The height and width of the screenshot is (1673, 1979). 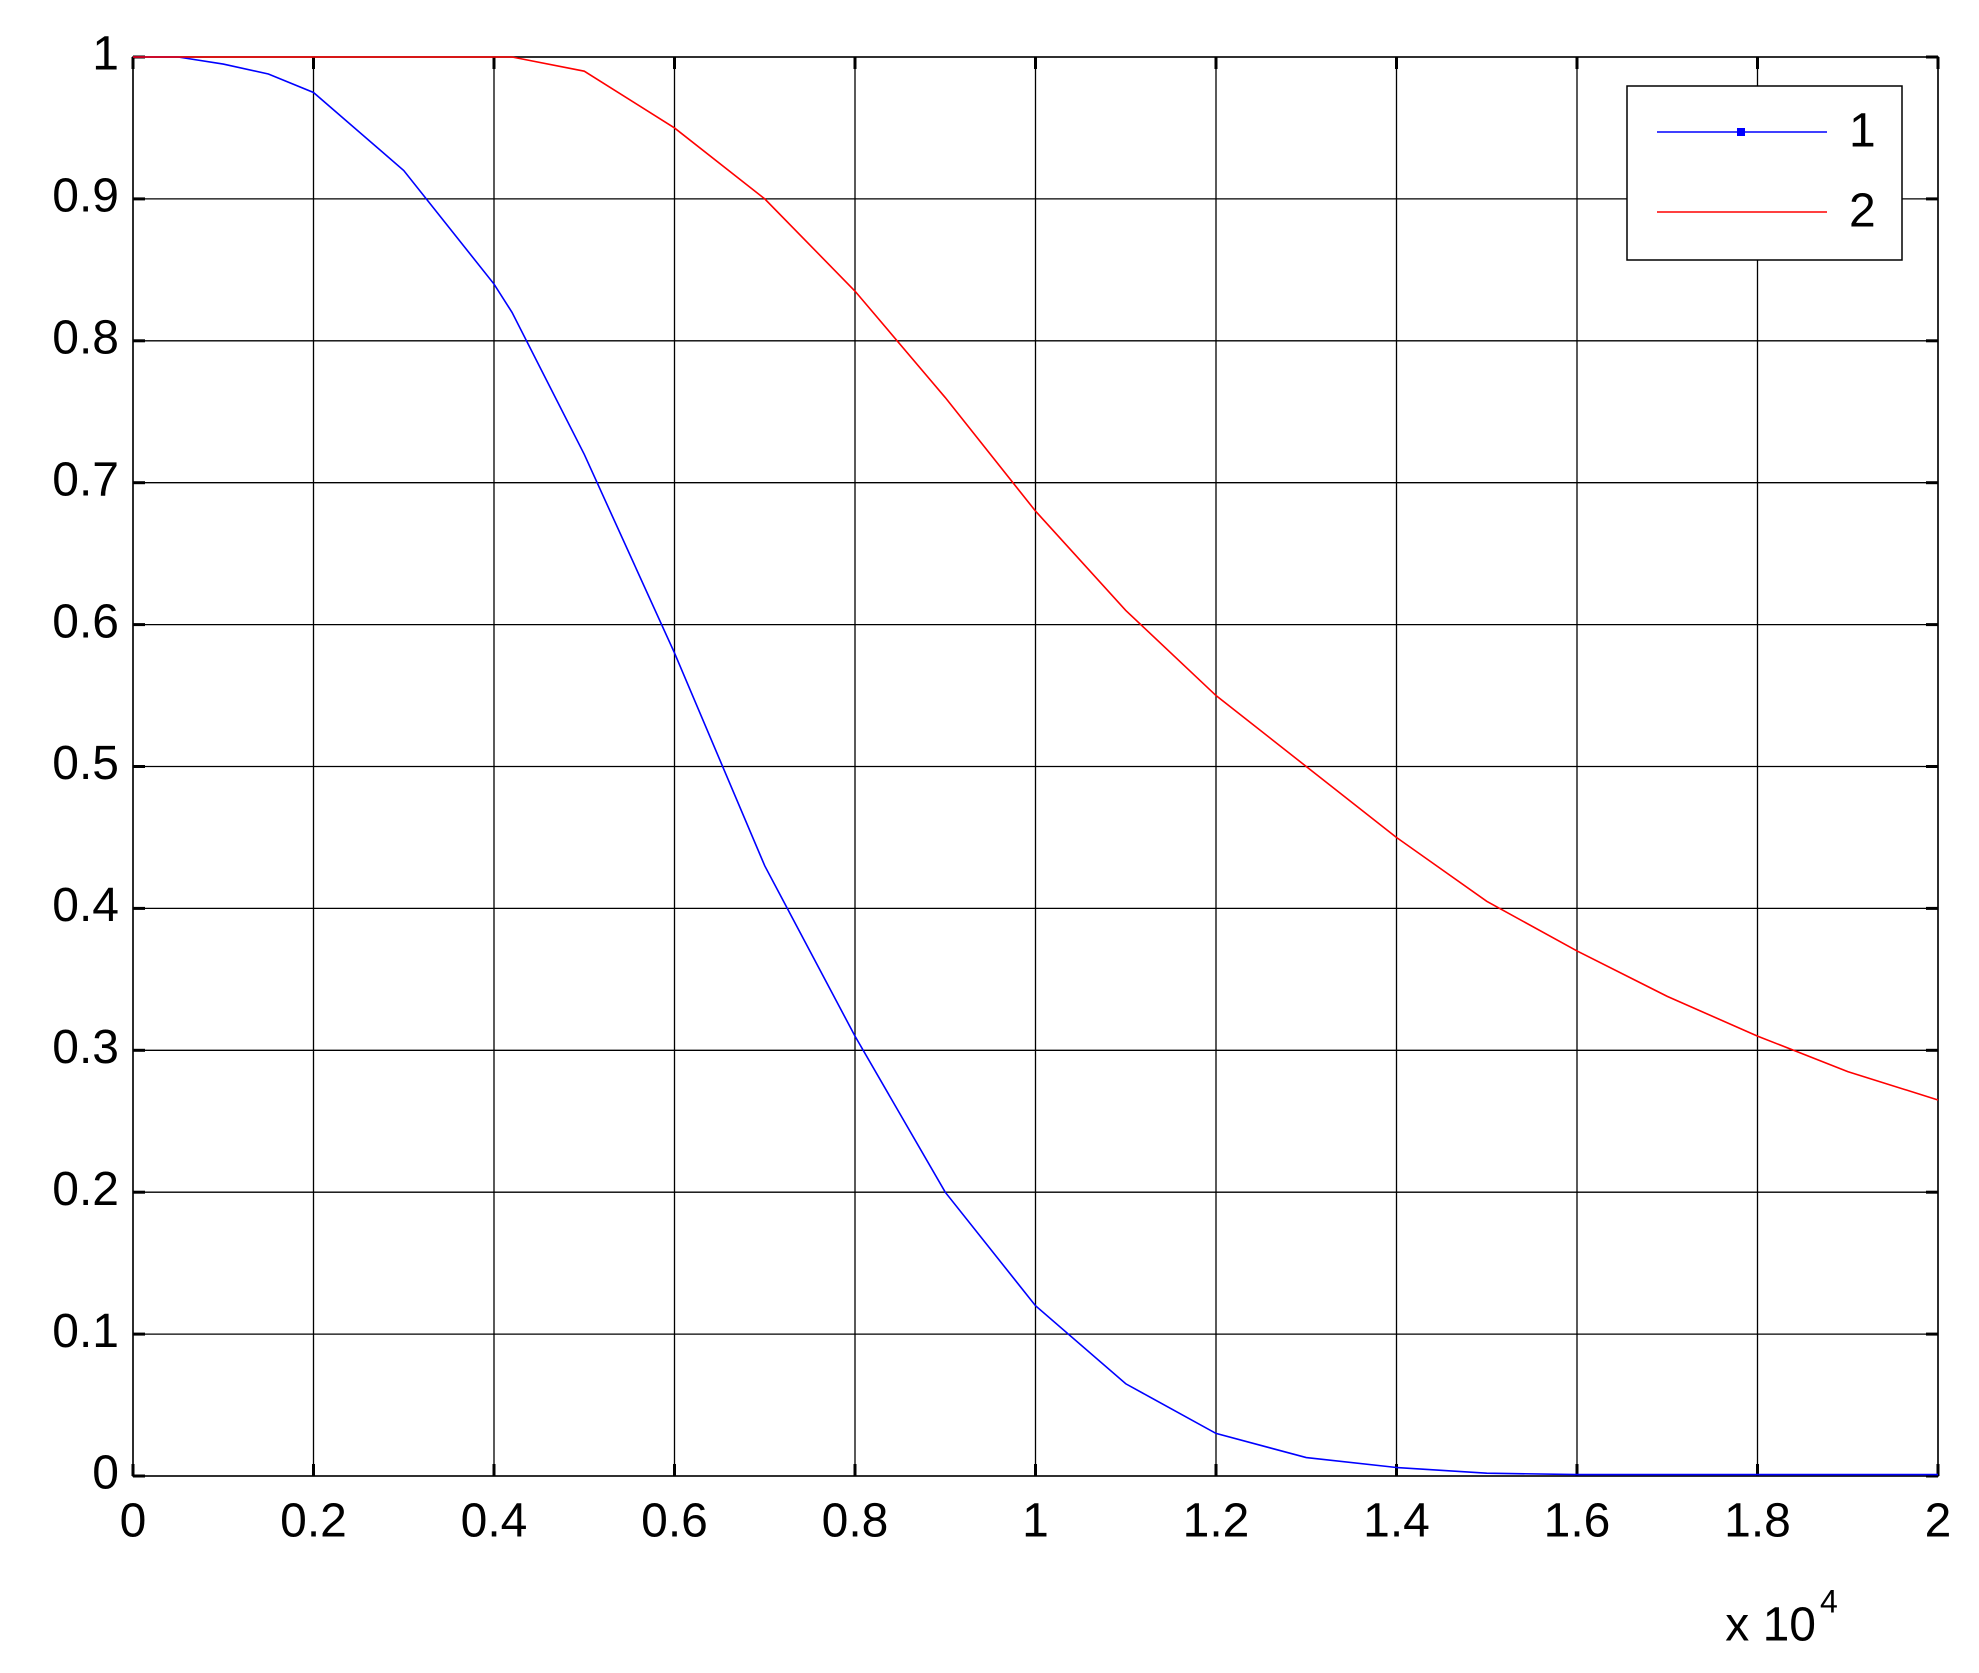 What do you see at coordinates (1216, 1521) in the screenshot?
I see `x-tick-label: 1.2` at bounding box center [1216, 1521].